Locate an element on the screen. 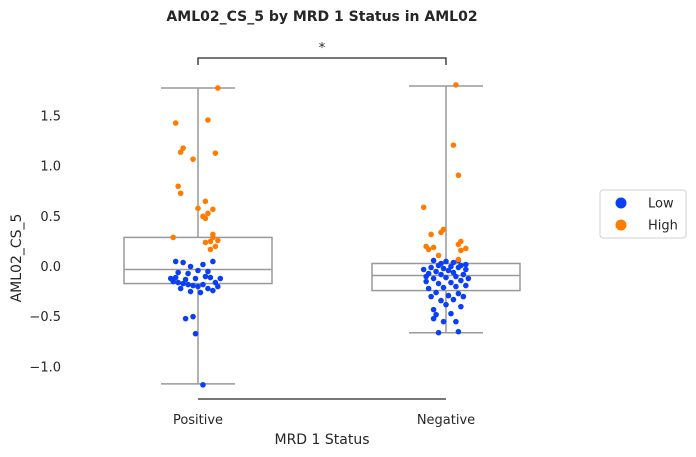 The width and height of the screenshot is (696, 457). legend-label: Low is located at coordinates (661, 204).